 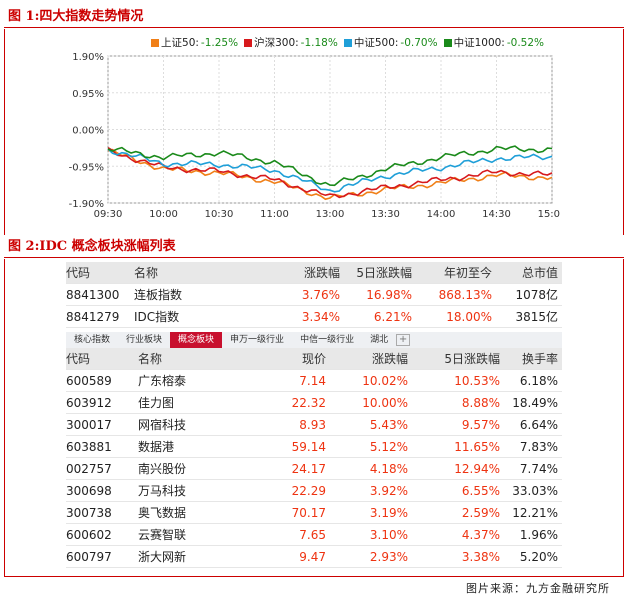 I want to click on table-cell: 7.14, so click(x=312, y=381).